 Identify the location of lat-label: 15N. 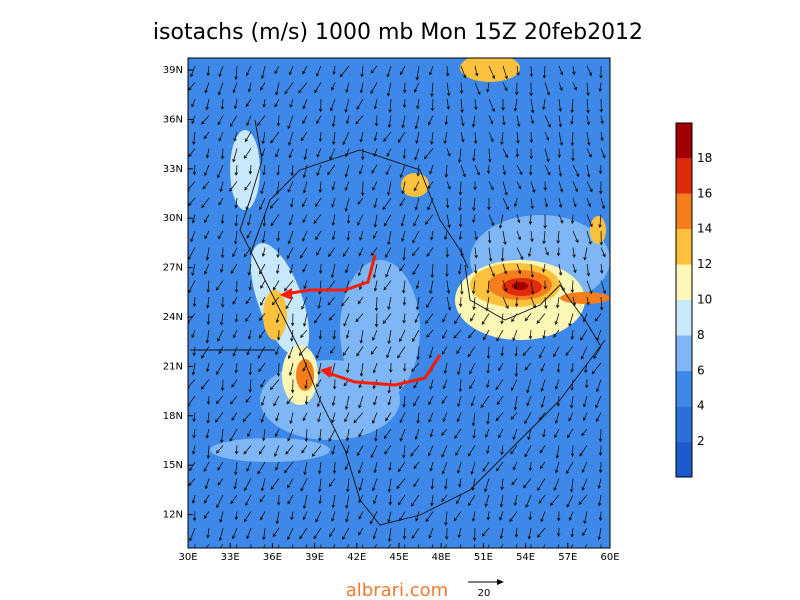
(173, 465).